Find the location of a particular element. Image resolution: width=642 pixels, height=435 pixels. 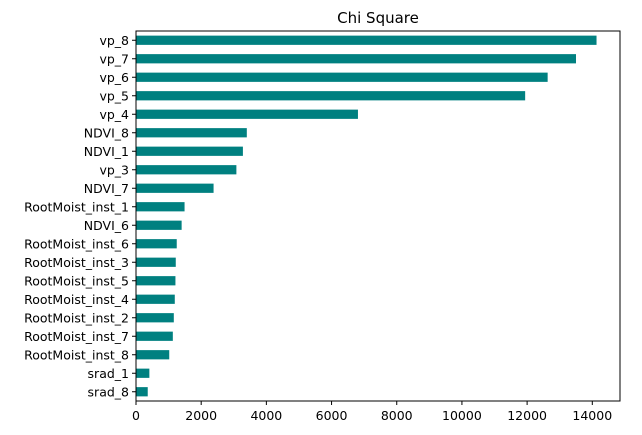

y-tick-label: NDVI_6 is located at coordinates (106, 225).